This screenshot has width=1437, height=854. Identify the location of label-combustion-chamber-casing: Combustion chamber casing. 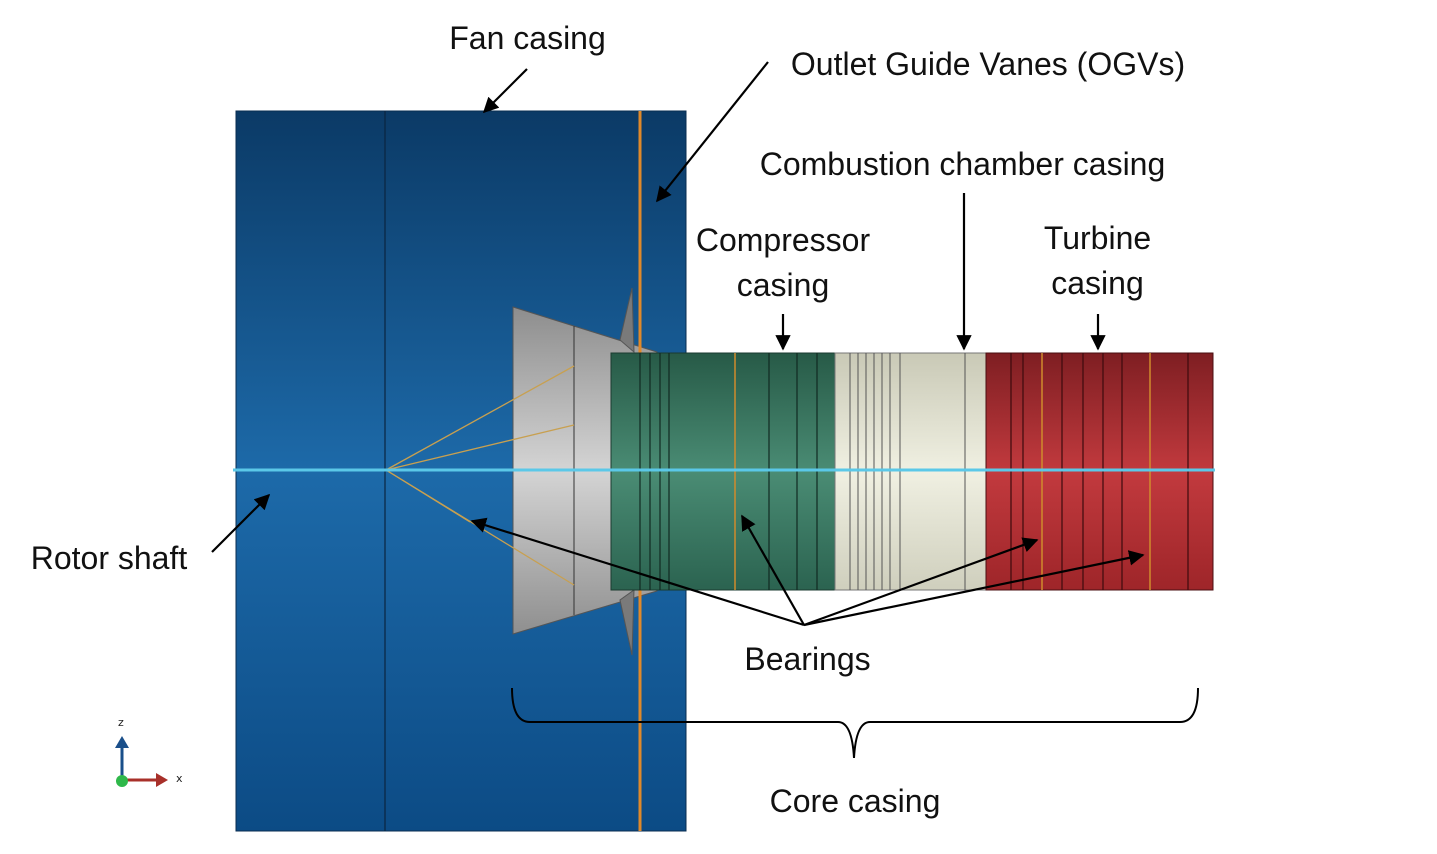
(962, 164).